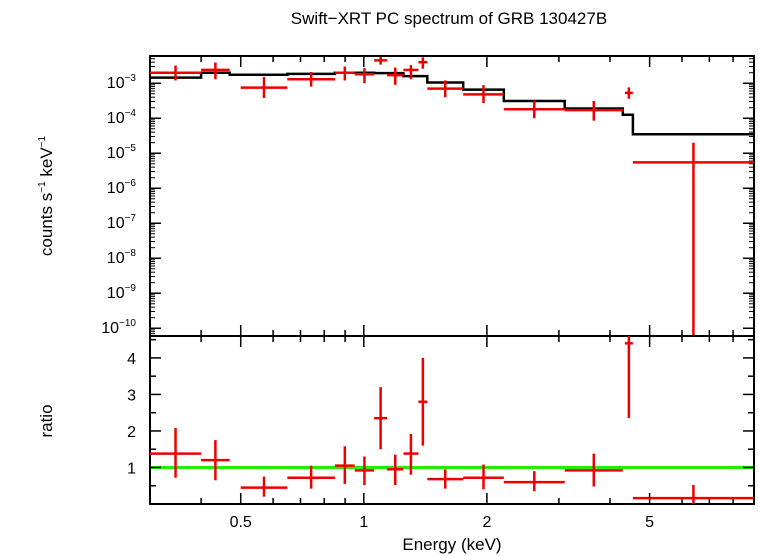  What do you see at coordinates (46, 224) in the screenshot?
I see `ylabel-counts: counts s` at bounding box center [46, 224].